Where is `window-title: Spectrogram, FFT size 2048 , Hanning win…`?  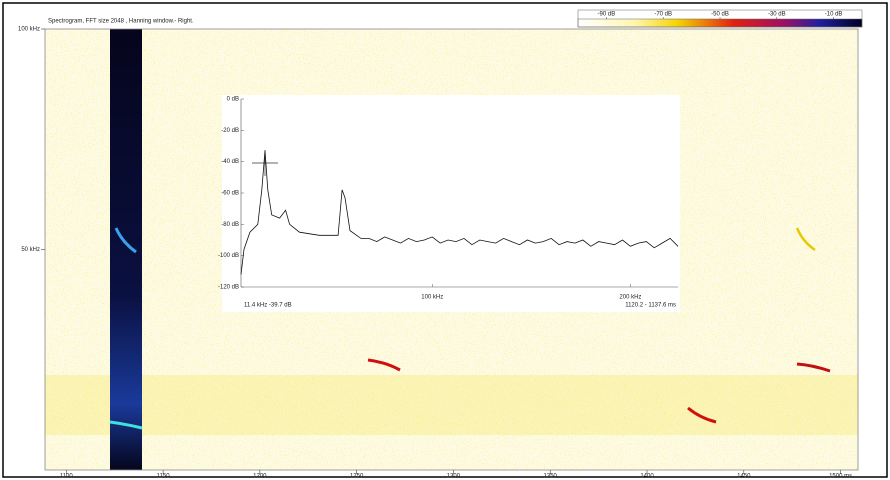 window-title: Spectrogram, FFT size 2048 , Hanning win… is located at coordinates (121, 22).